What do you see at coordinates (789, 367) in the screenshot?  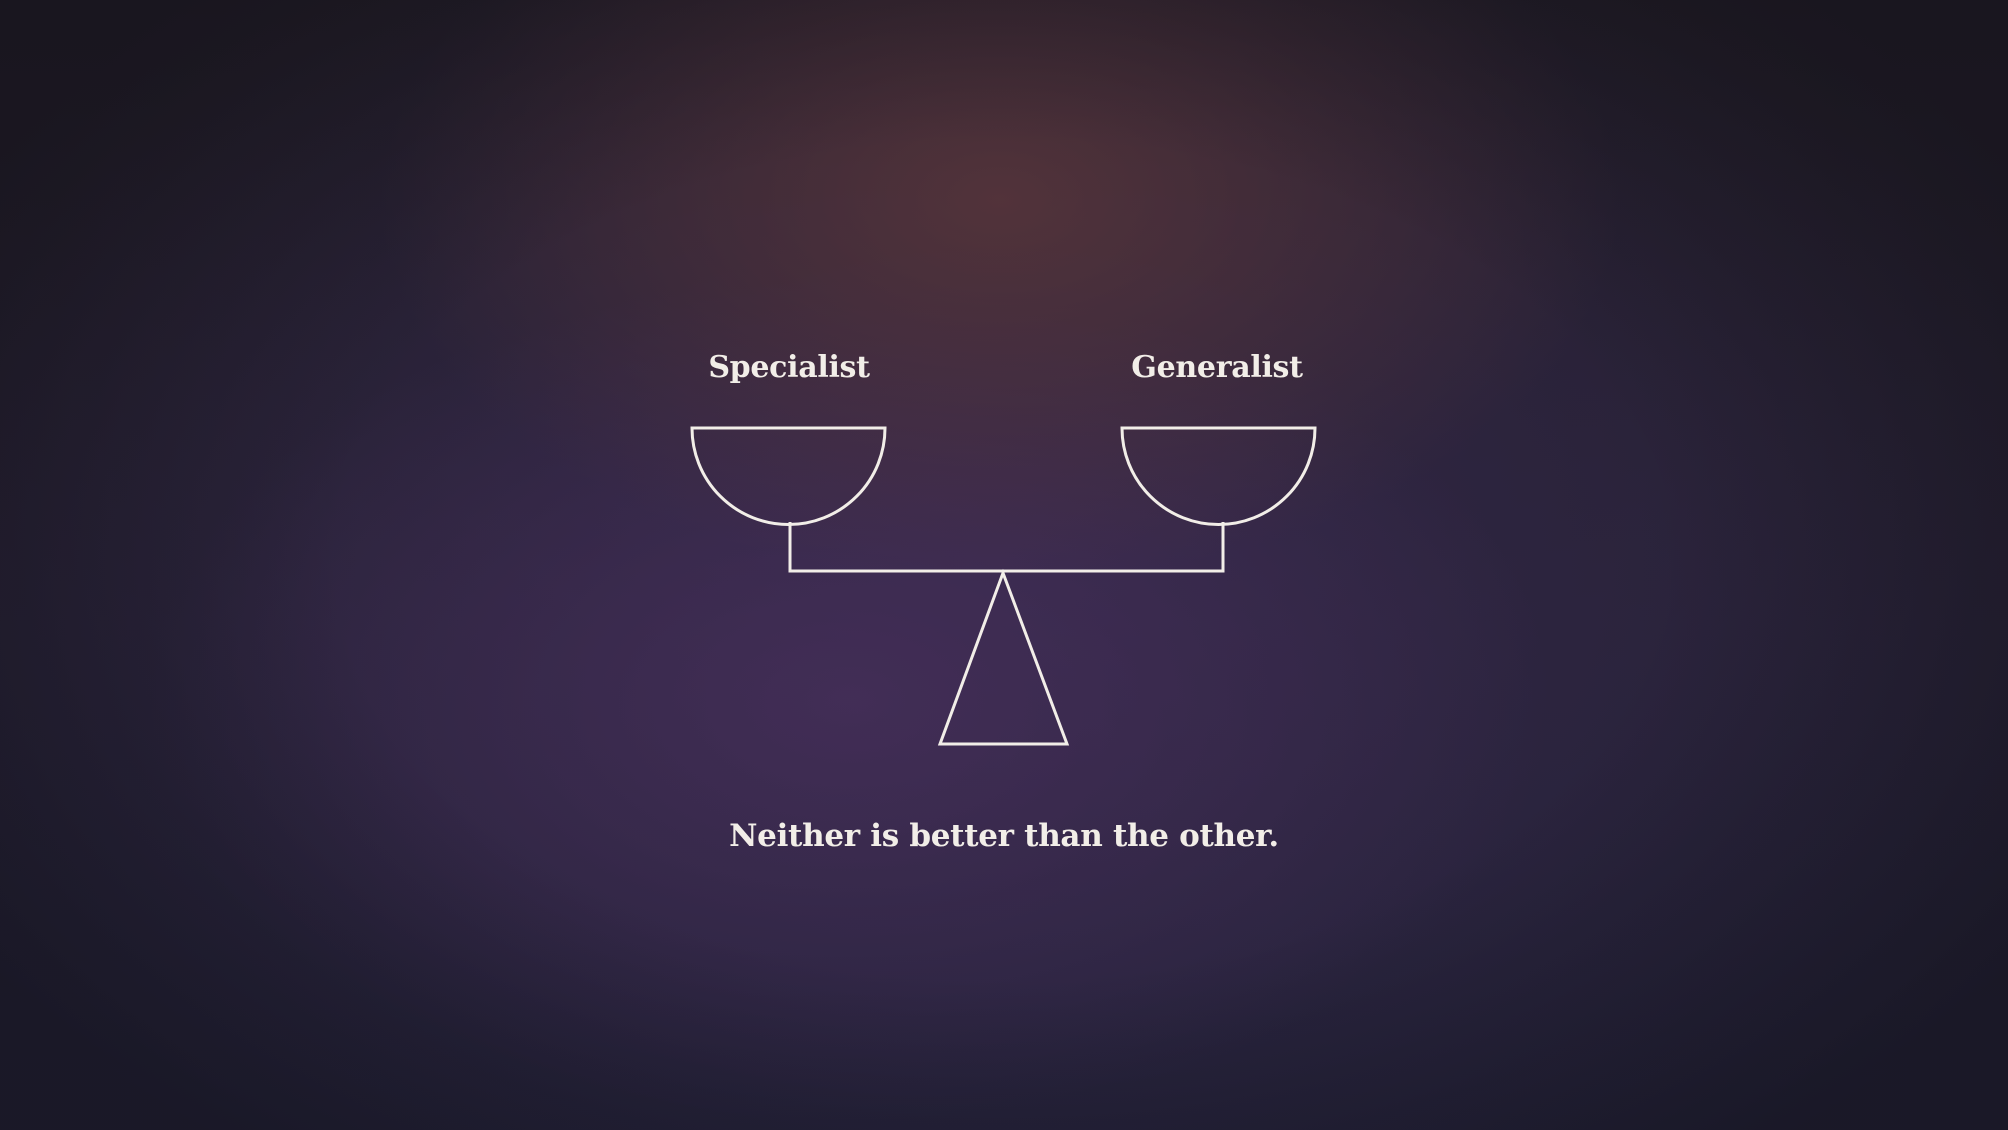 I see `specialist-label: Specialist` at bounding box center [789, 367].